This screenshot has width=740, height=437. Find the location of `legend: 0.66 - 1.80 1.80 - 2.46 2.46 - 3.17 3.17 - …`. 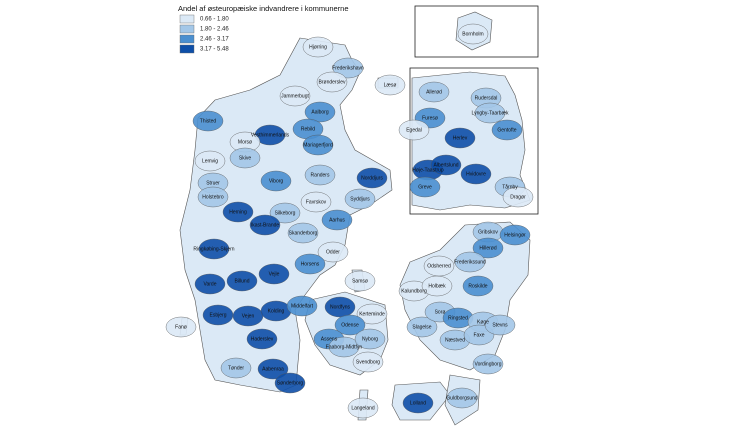

legend: 0.66 - 1.80 1.80 - 2.46 2.46 - 3.17 3.17 - … is located at coordinates (204, 34).